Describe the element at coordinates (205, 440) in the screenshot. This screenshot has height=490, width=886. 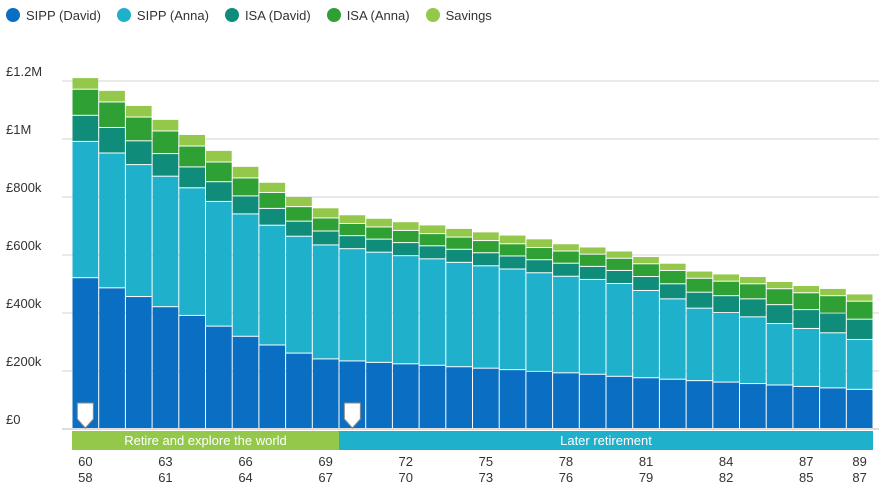
I see `phase-bar` at that location.